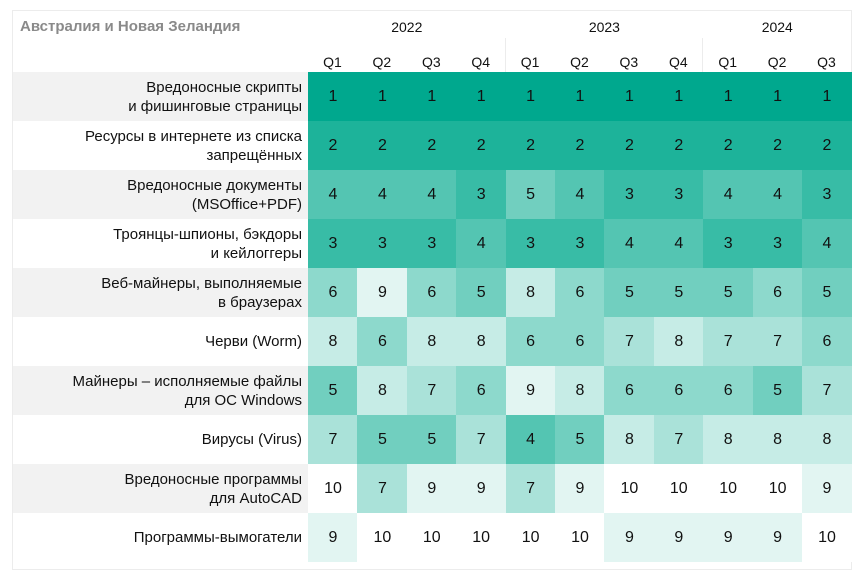 The width and height of the screenshot is (865, 582). Describe the element at coordinates (678, 62) in the screenshot. I see `quarter-label: Q4` at that location.